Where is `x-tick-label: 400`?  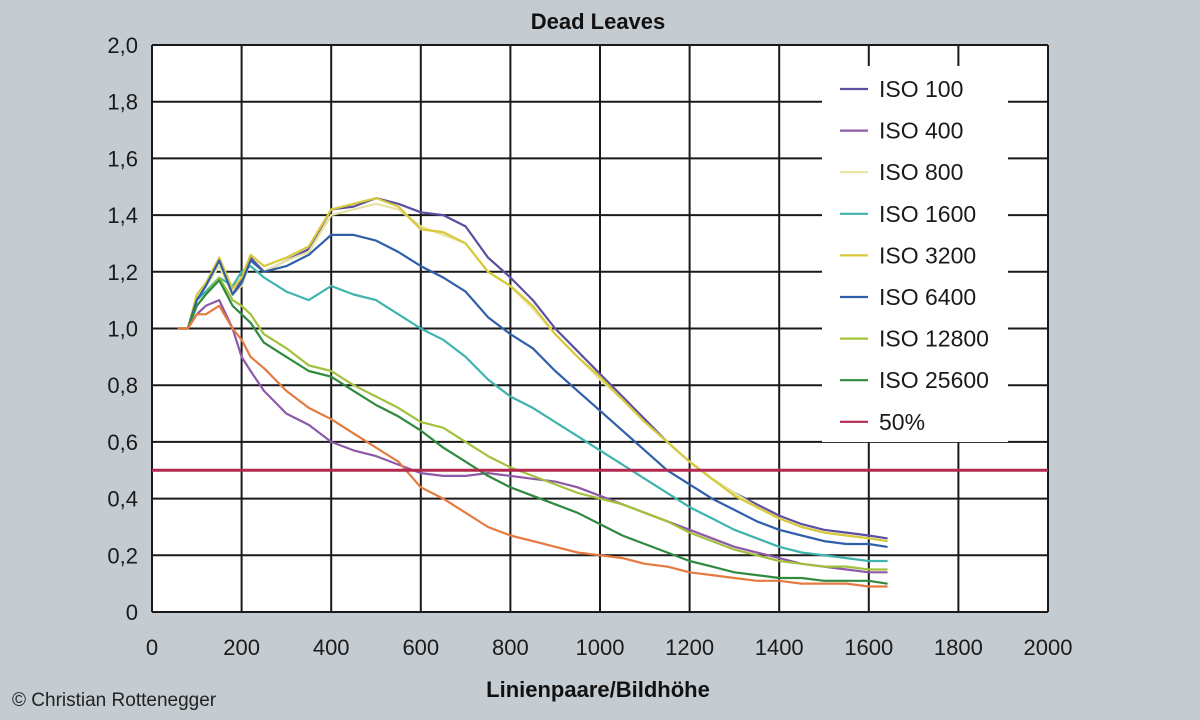 x-tick-label: 400 is located at coordinates (331, 647).